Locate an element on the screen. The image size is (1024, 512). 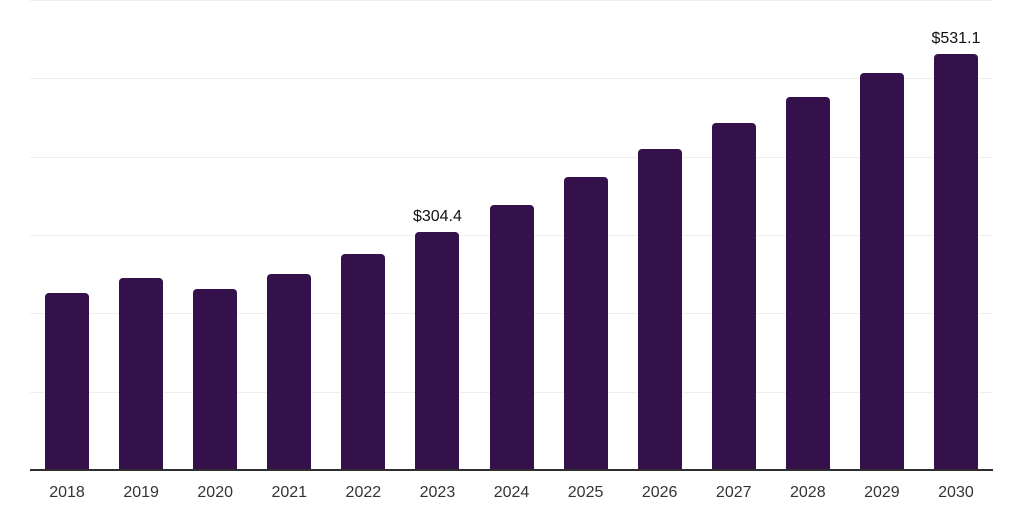
x-tick-label-2020: 2020 is located at coordinates (215, 492).